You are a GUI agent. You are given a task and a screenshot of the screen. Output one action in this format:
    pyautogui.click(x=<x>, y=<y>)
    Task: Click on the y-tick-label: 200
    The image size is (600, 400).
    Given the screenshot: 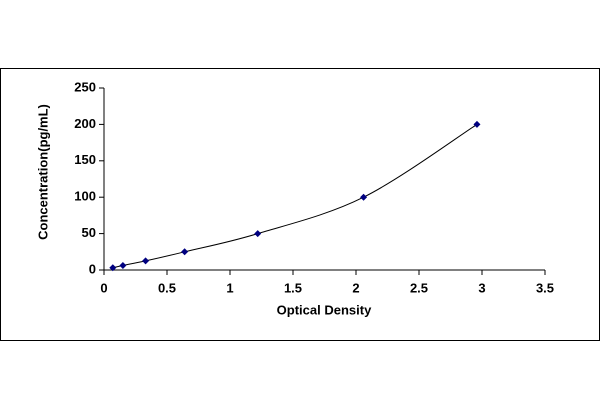 What is the action you would take?
    pyautogui.click(x=85, y=123)
    